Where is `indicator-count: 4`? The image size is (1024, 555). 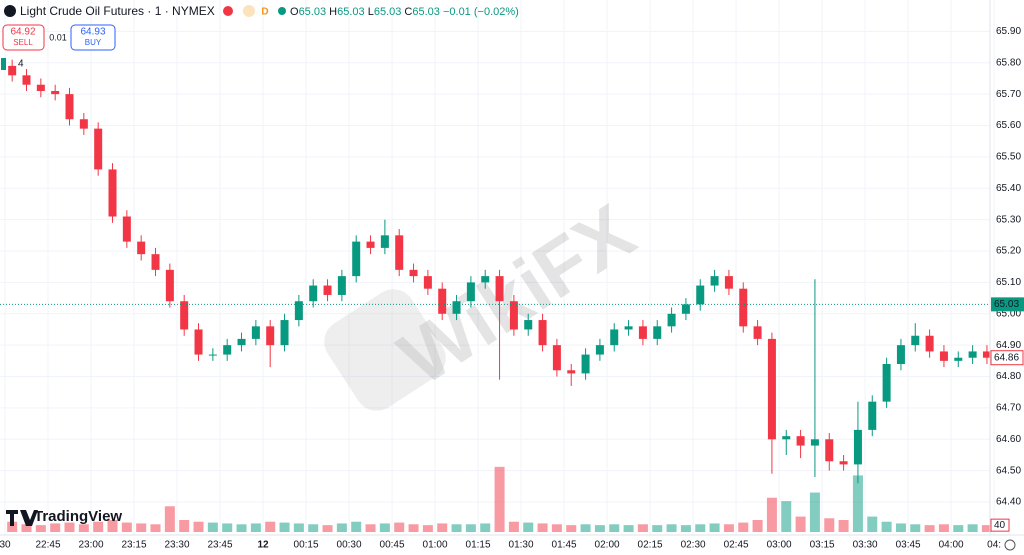 indicator-count: 4 is located at coordinates (21, 64).